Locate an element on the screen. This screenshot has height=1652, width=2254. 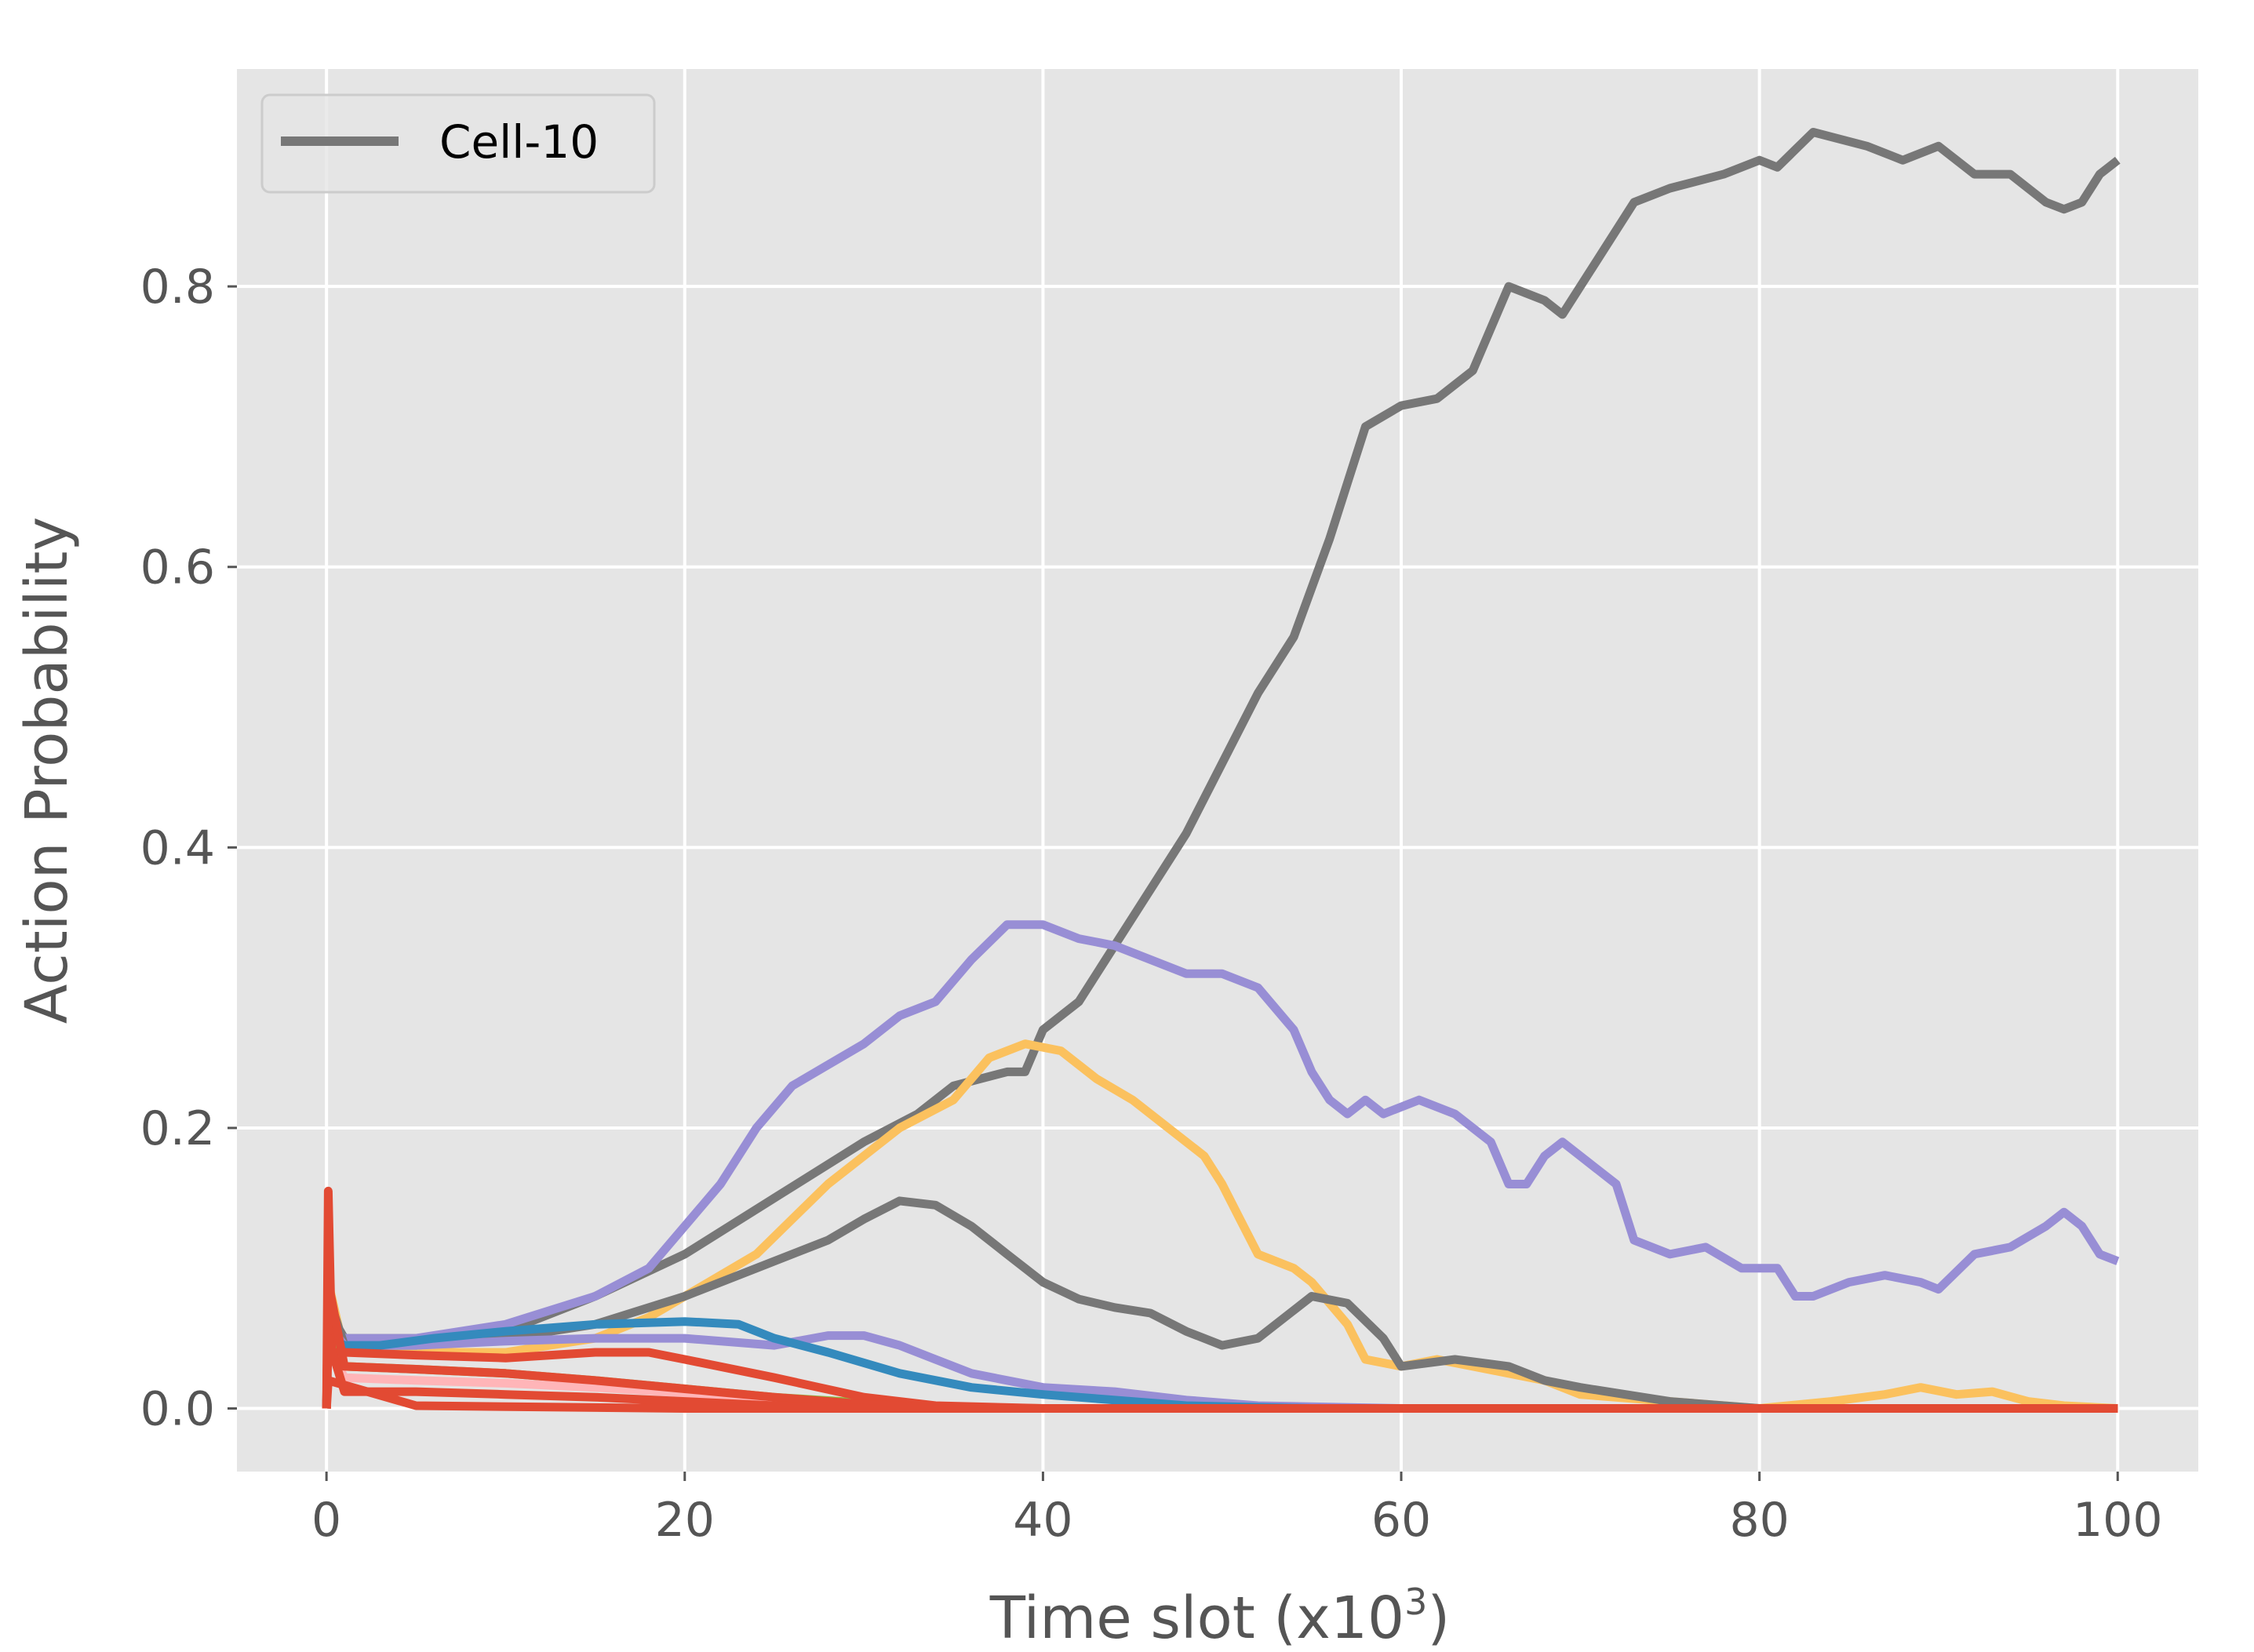
x-tick-label: 80 is located at coordinates (1759, 1521).